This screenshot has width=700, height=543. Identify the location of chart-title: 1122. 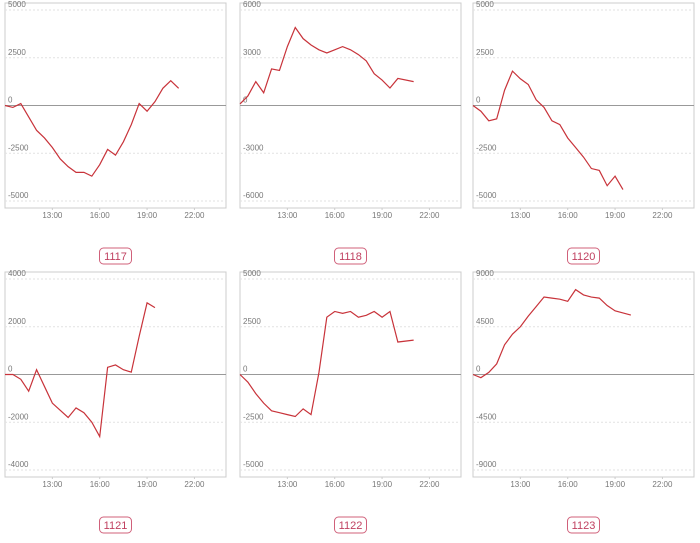
(351, 526).